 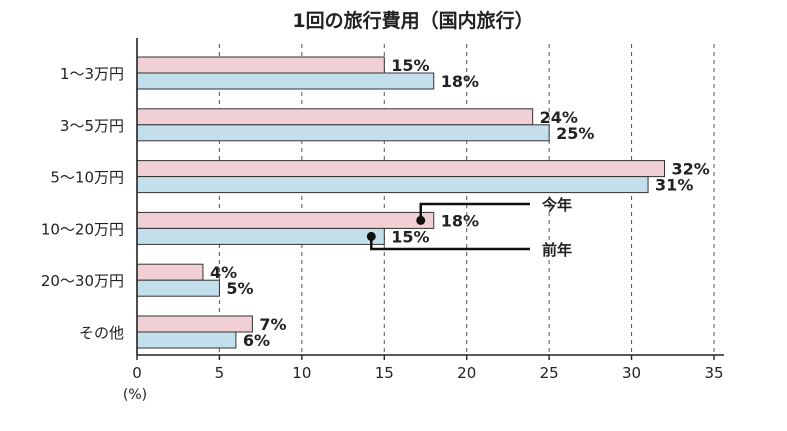 What do you see at coordinates (272, 324) in the screenshot?
I see `data-label: 7%` at bounding box center [272, 324].